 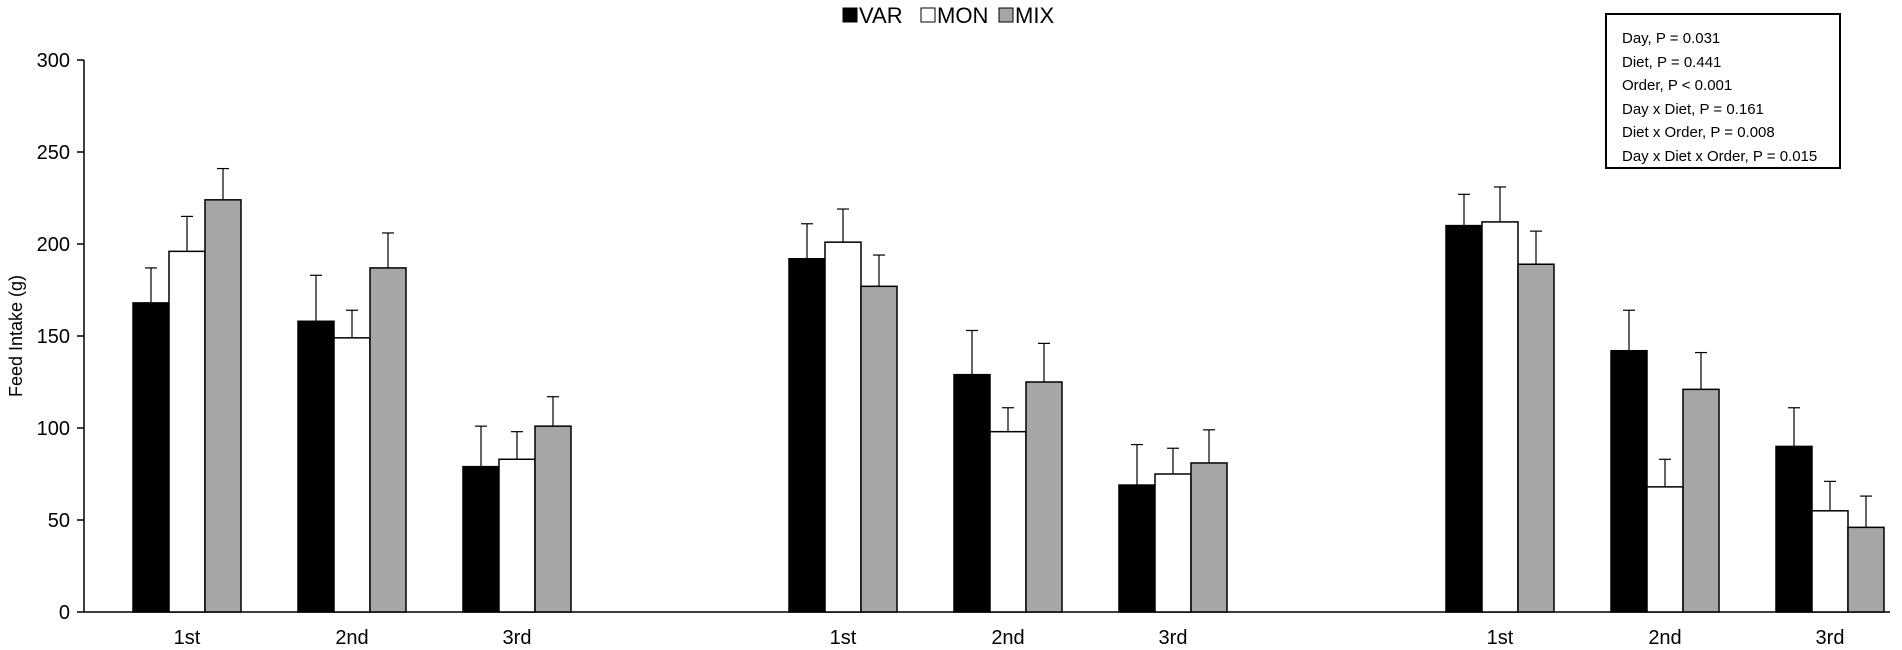 I want to click on legend-swatch-mix, so click(x=1006, y=15).